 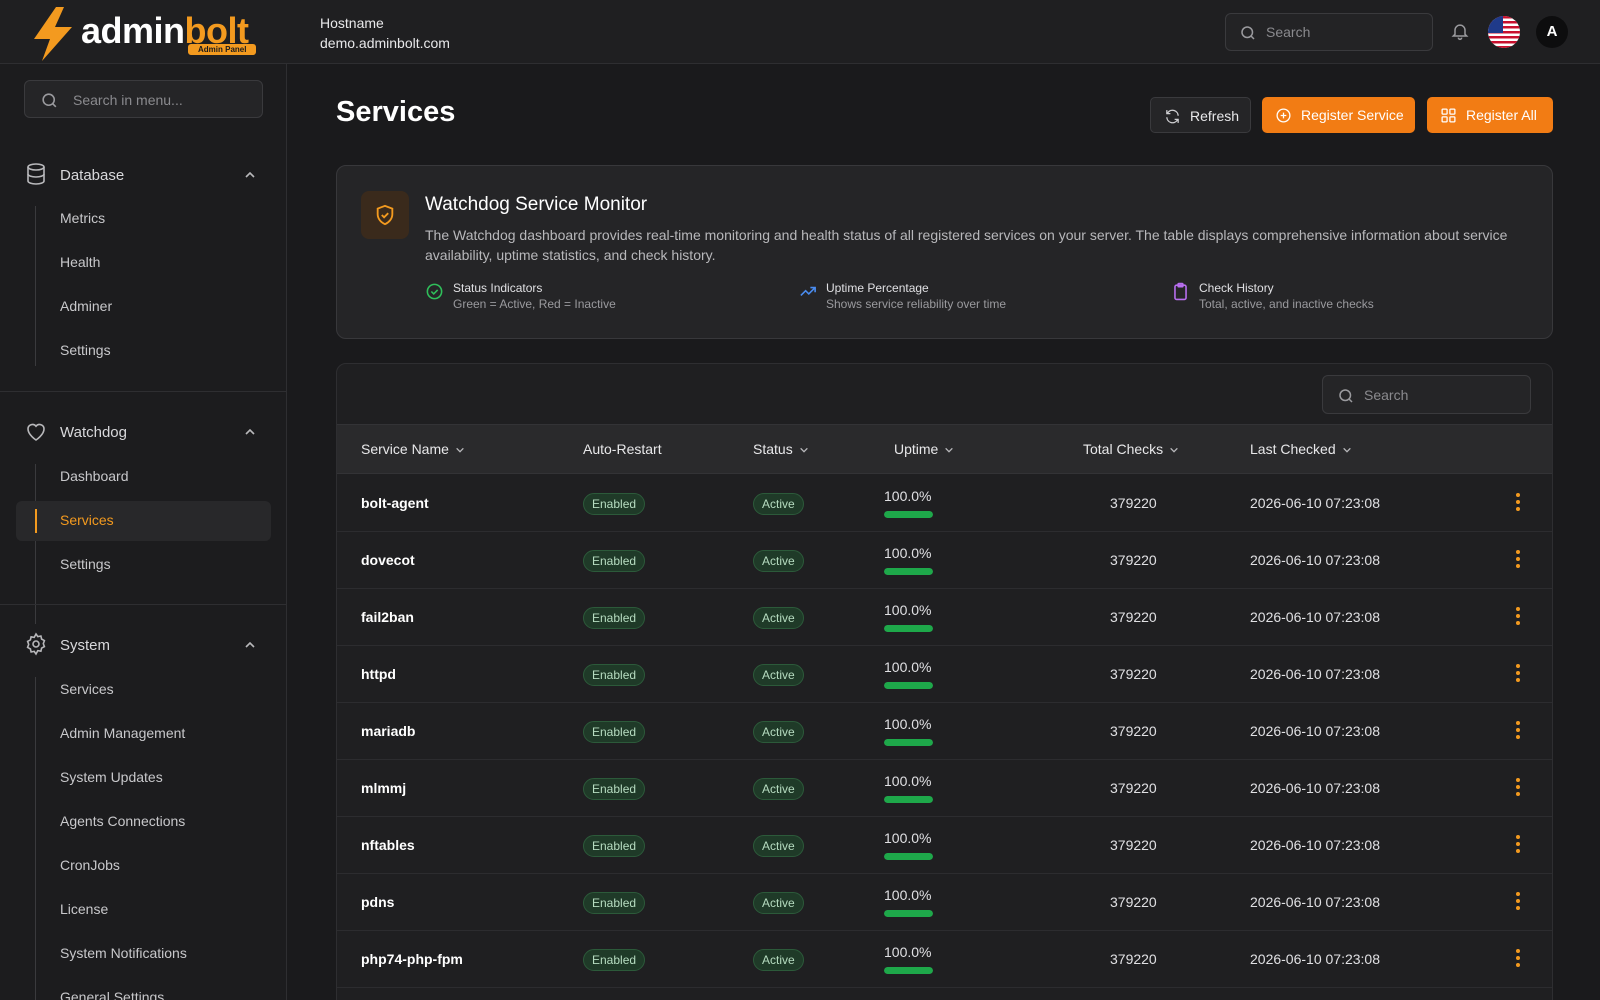 What do you see at coordinates (1286, 304) in the screenshot?
I see `feature-subtitle: Total, active, and inactive checks` at bounding box center [1286, 304].